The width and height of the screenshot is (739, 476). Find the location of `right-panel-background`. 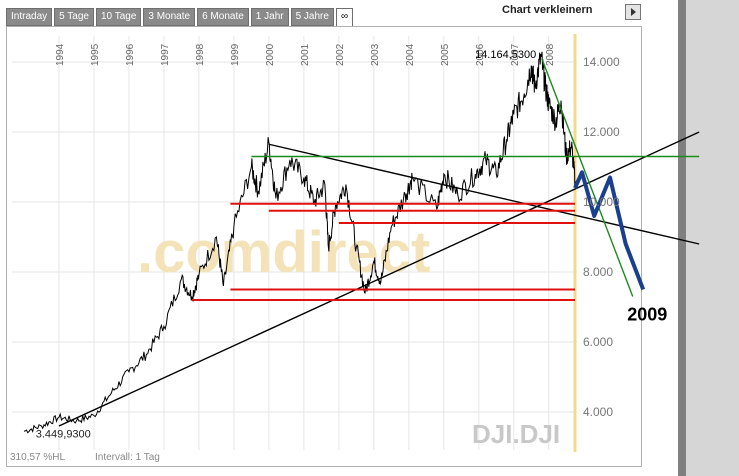

right-panel-background is located at coordinates (708, 238).